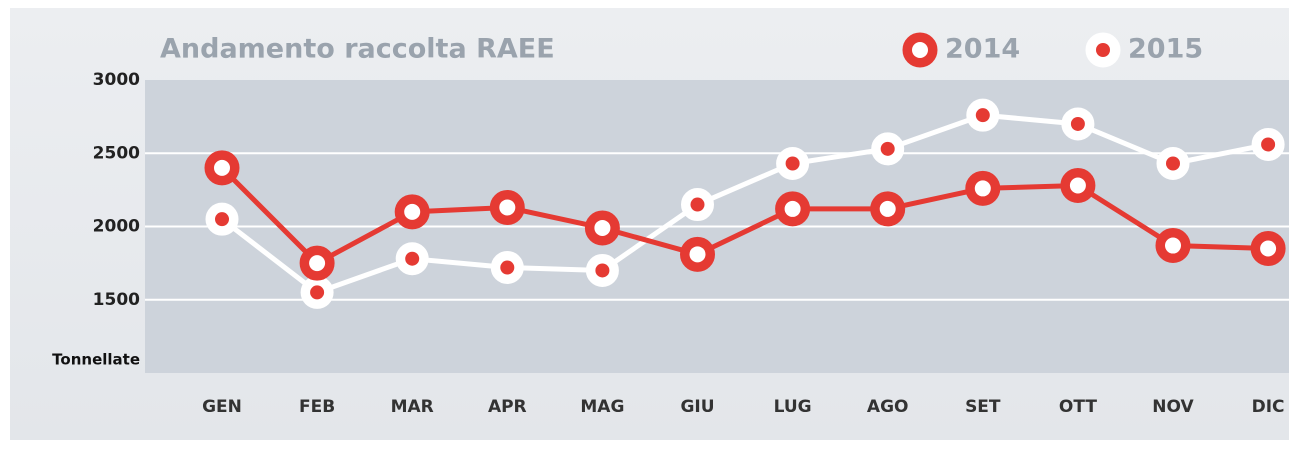 This screenshot has height=449, width=1289. Describe the element at coordinates (222, 407) in the screenshot. I see `x-tick-label: GEN` at that location.